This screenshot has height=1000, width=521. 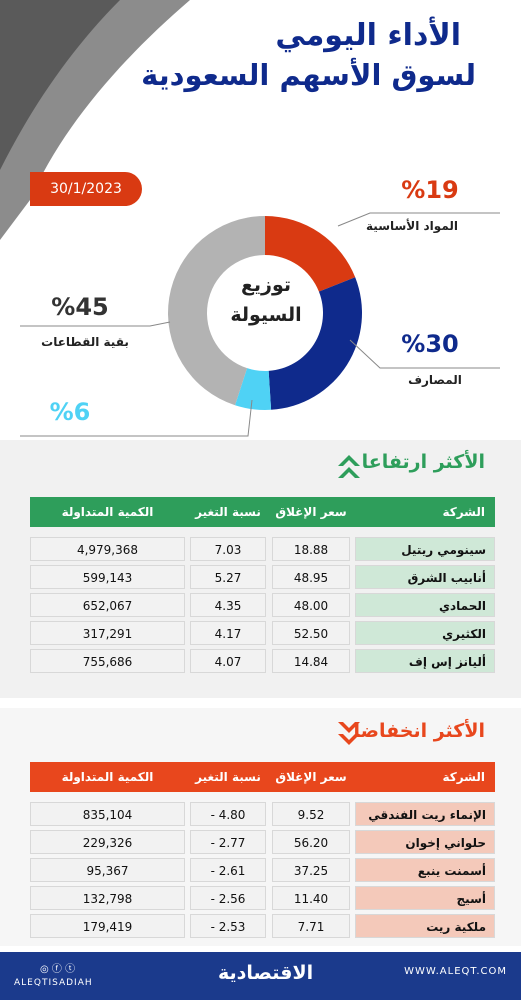 What do you see at coordinates (79, 307) in the screenshot?
I see `value-label: %45` at bounding box center [79, 307].